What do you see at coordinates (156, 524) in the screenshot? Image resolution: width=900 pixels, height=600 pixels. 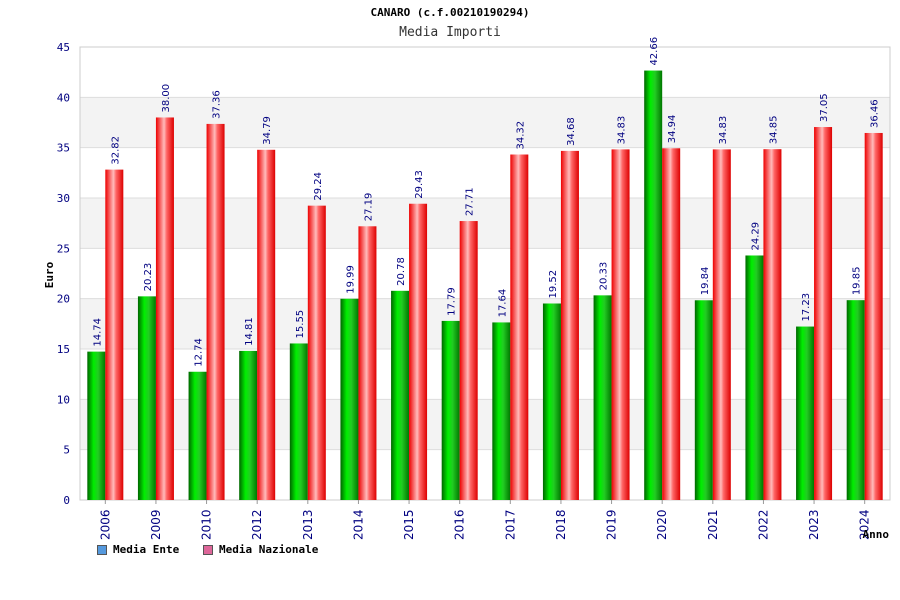 I see `x-tick-label: 2009` at bounding box center [156, 524].